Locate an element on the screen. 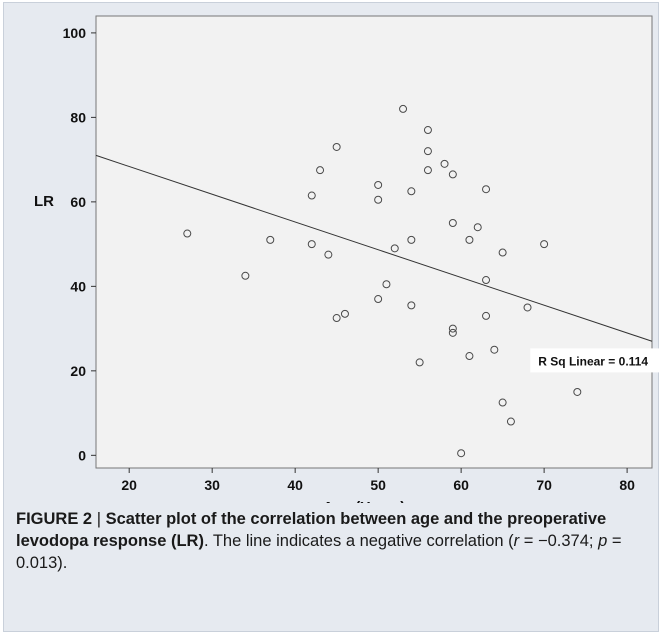 This screenshot has width=664, height=637. x-tick-label: 60 is located at coordinates (461, 485).